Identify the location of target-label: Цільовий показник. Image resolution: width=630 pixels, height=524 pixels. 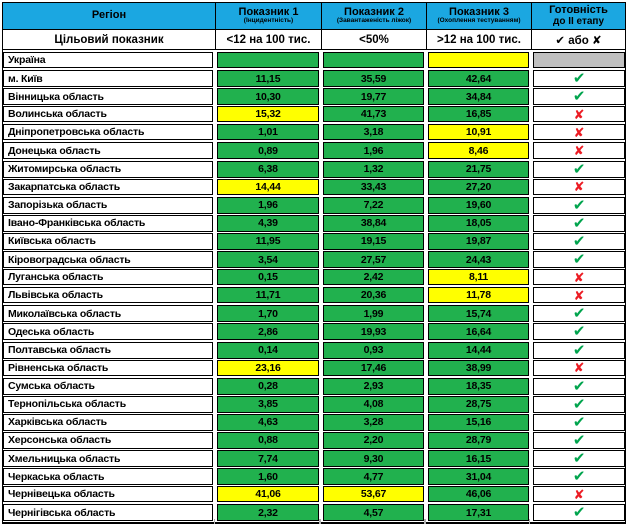
(109, 39).